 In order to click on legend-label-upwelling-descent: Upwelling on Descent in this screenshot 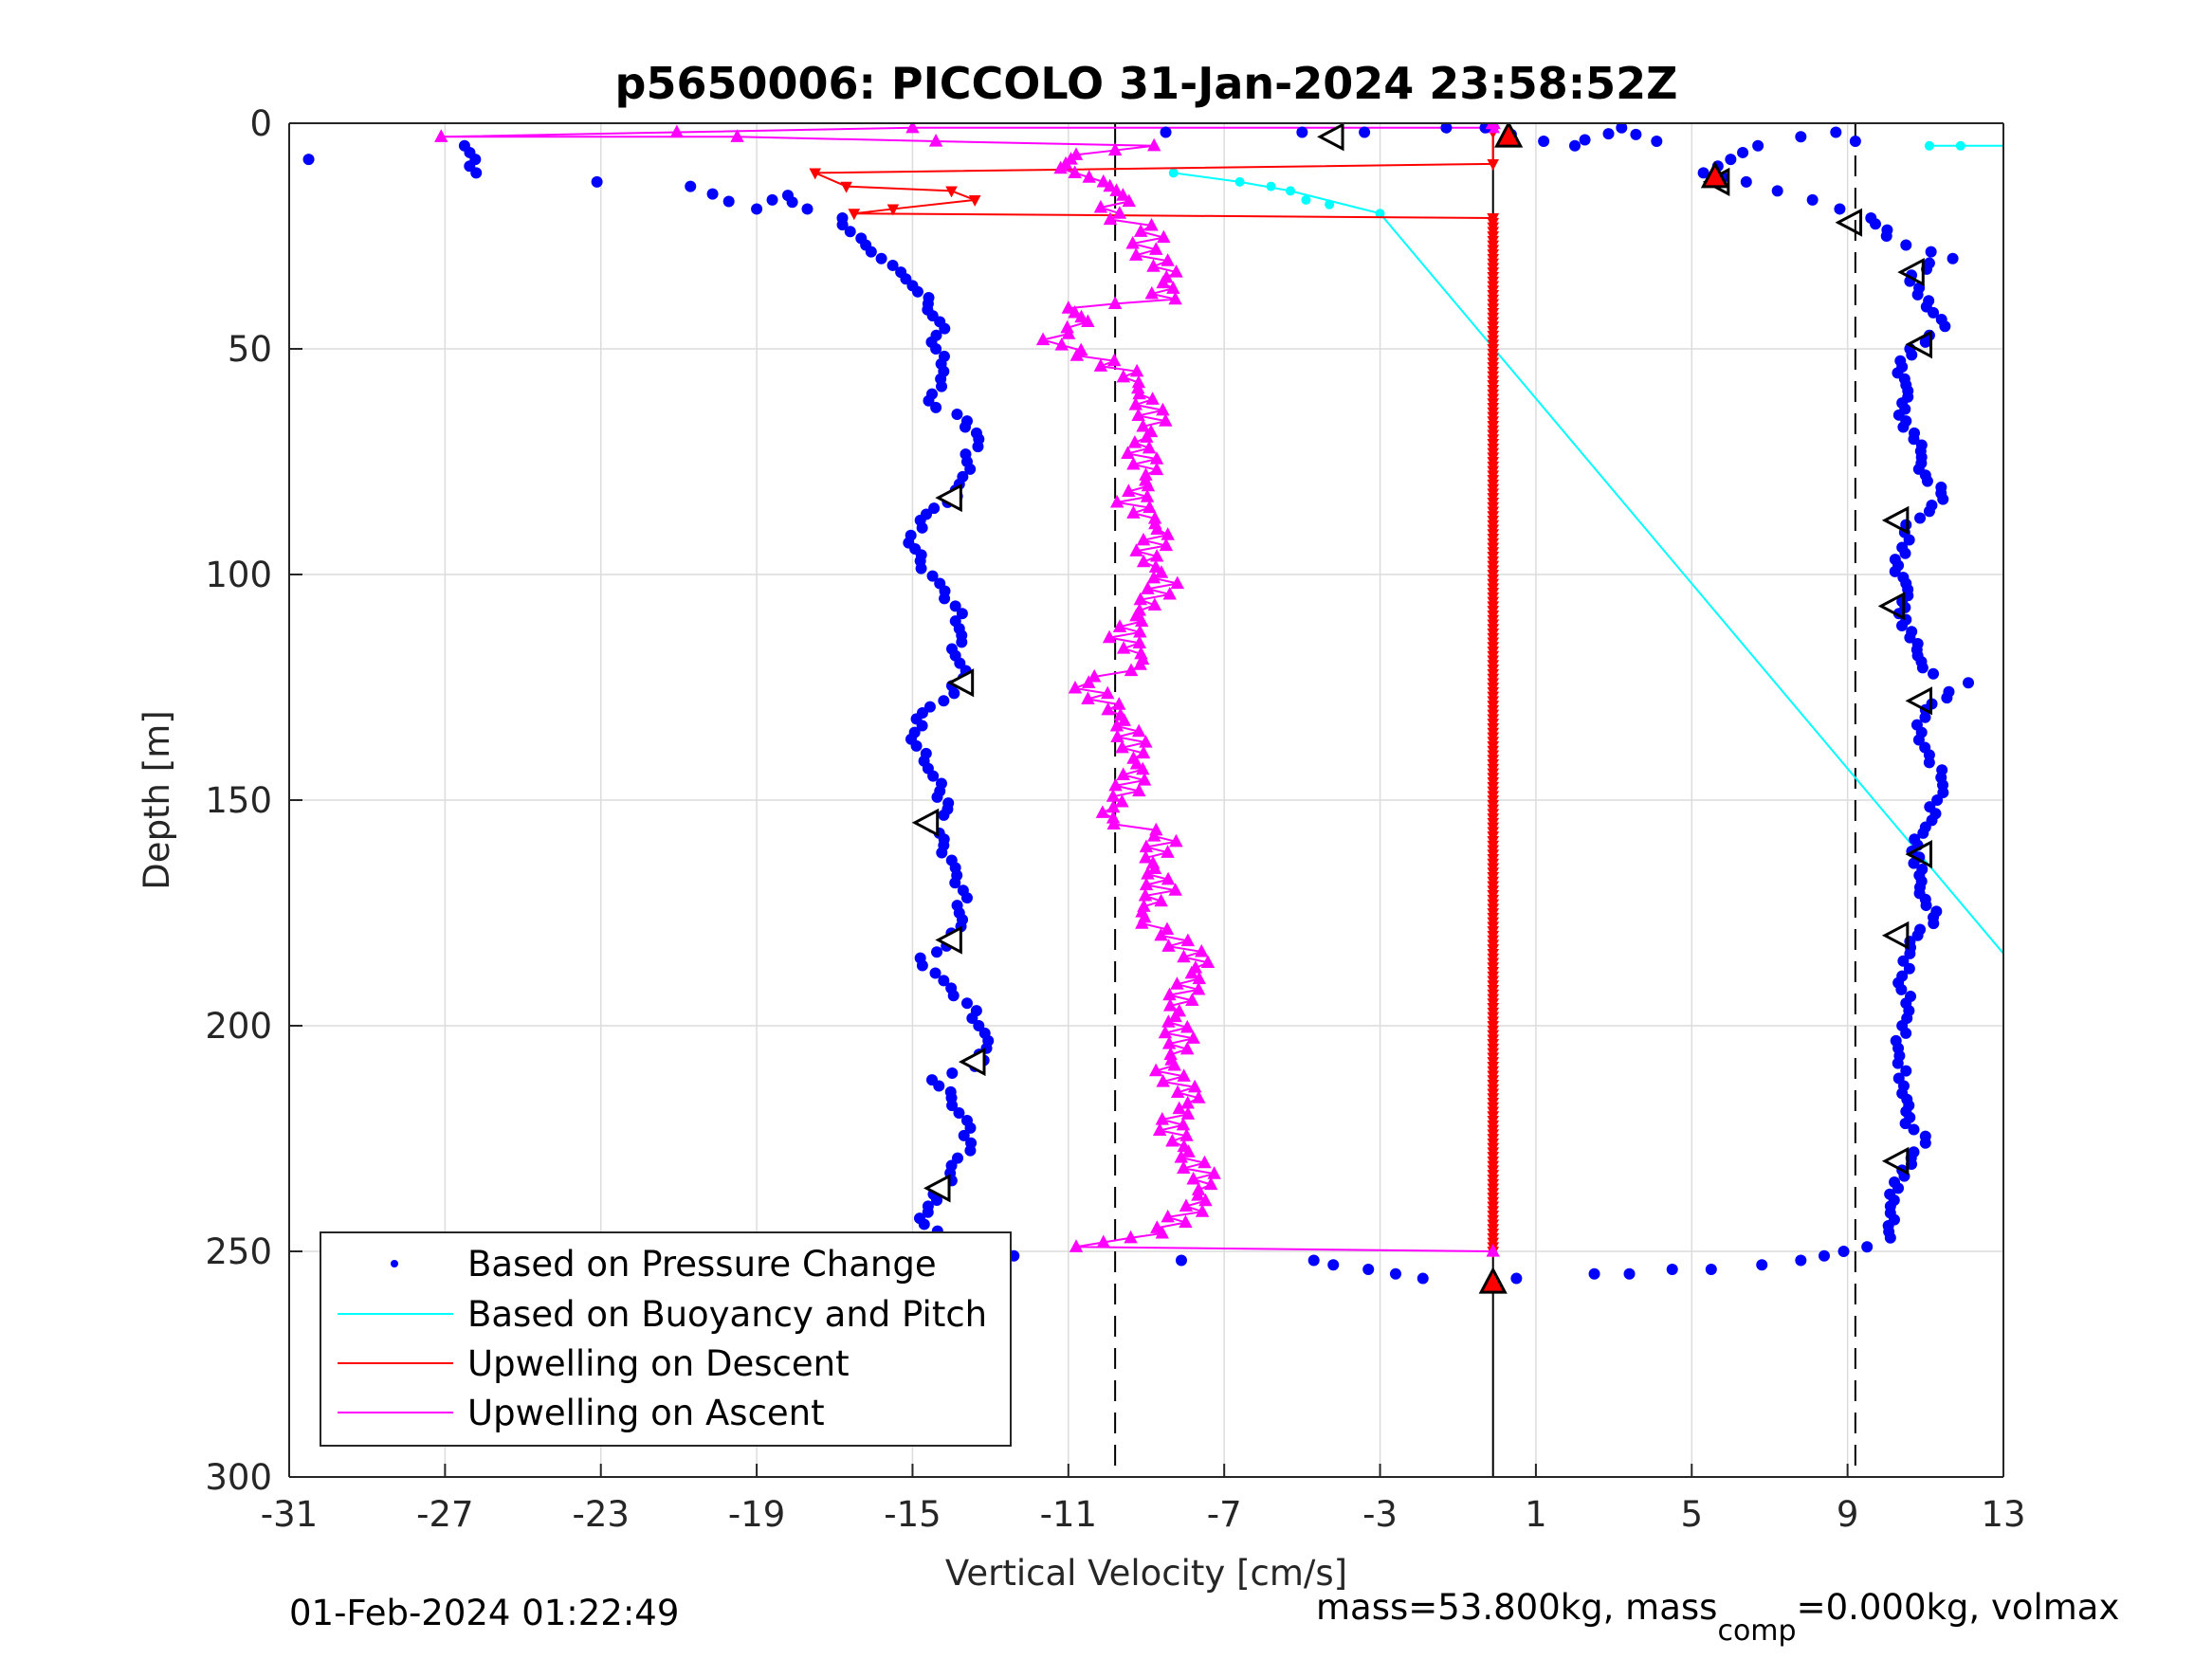, I will do `click(658, 1363)`.